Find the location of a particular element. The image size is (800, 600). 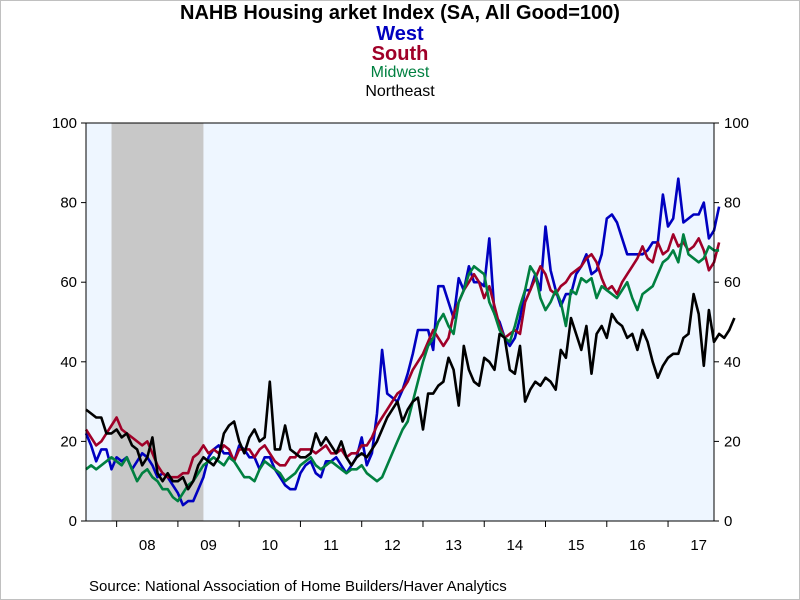

y-tick-label-right: 60 is located at coordinates (732, 282).